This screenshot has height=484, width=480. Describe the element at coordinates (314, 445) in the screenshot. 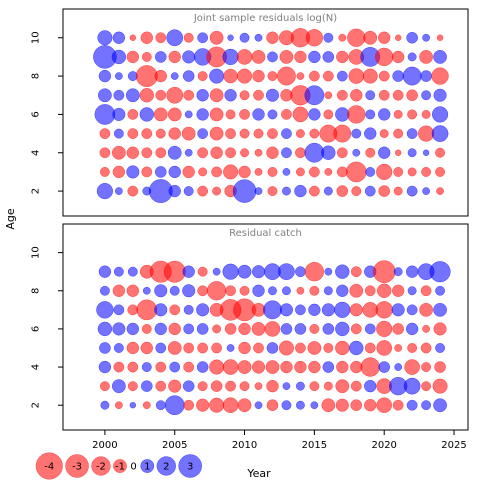

I see `x-tick-label: 2015` at that location.